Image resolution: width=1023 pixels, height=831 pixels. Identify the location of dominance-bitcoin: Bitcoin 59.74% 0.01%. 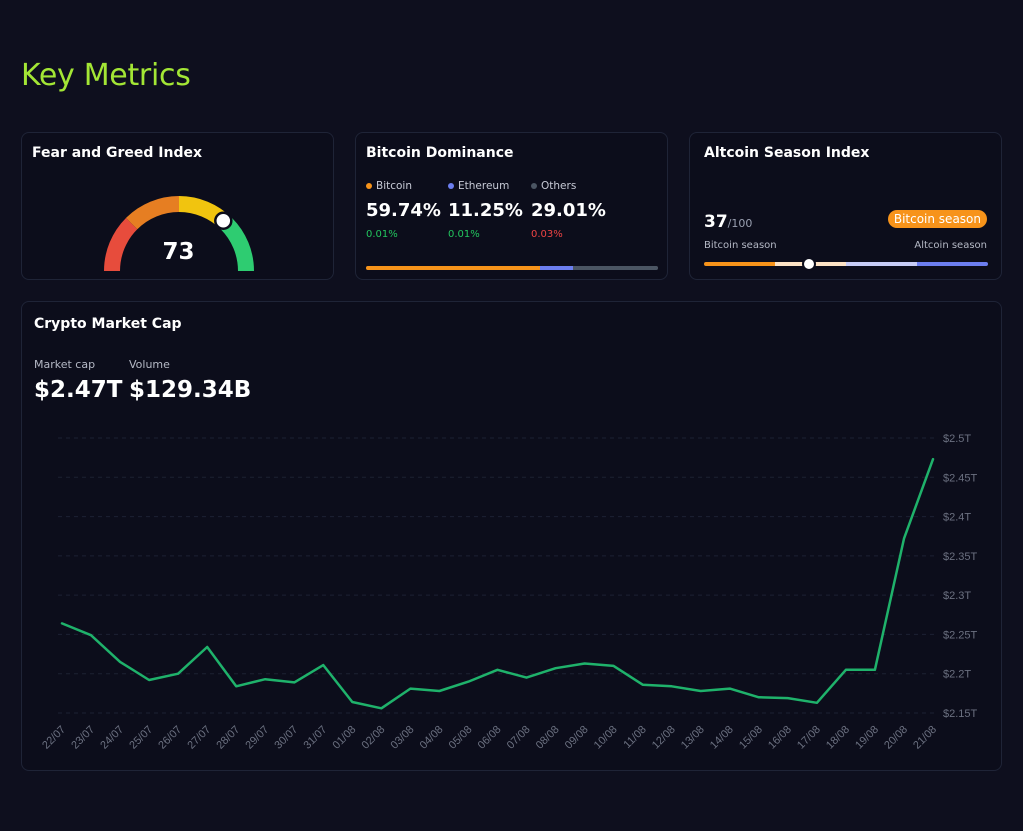
(403, 210).